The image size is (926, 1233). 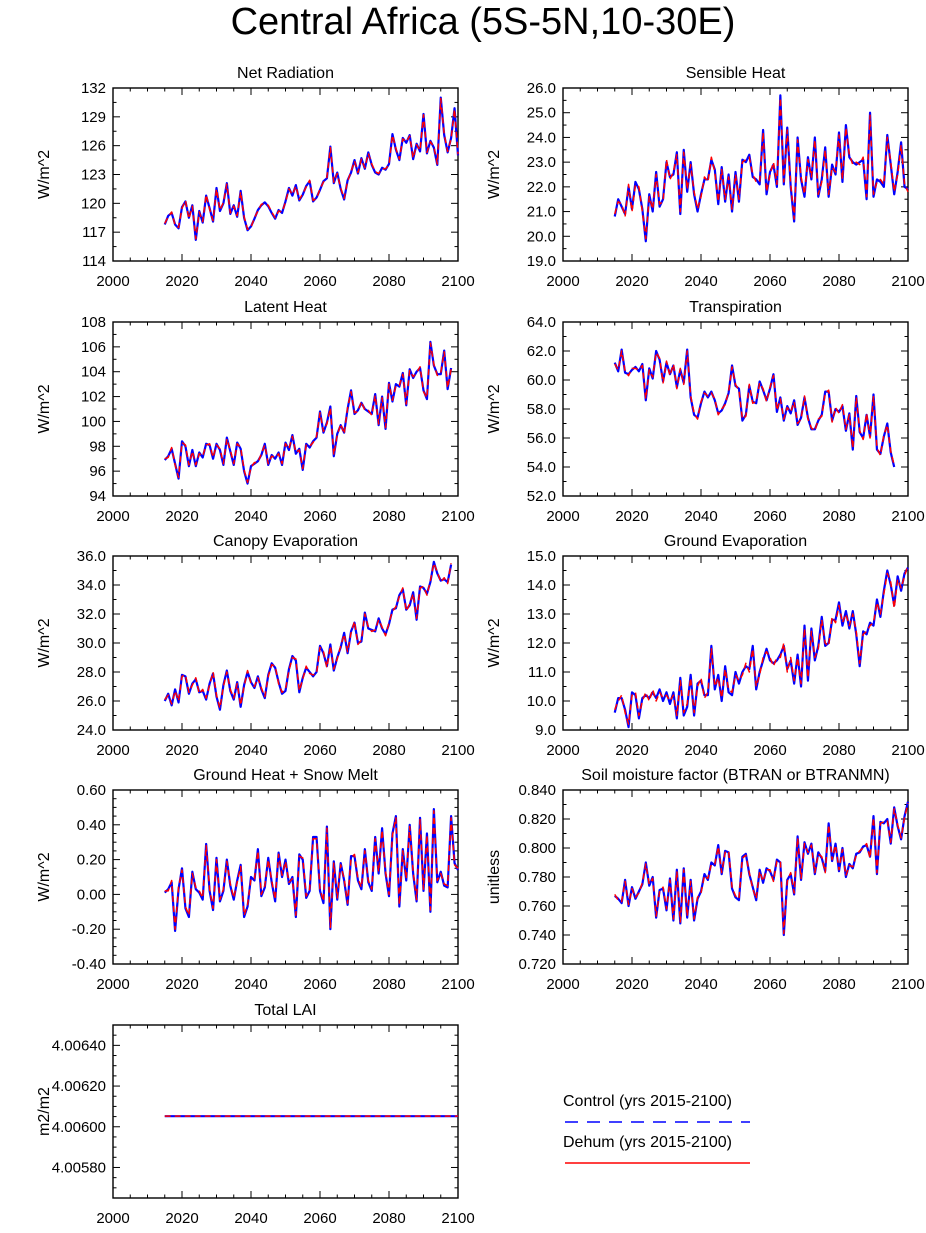 I want to click on y-tick-label: 13.0, so click(x=541, y=614).